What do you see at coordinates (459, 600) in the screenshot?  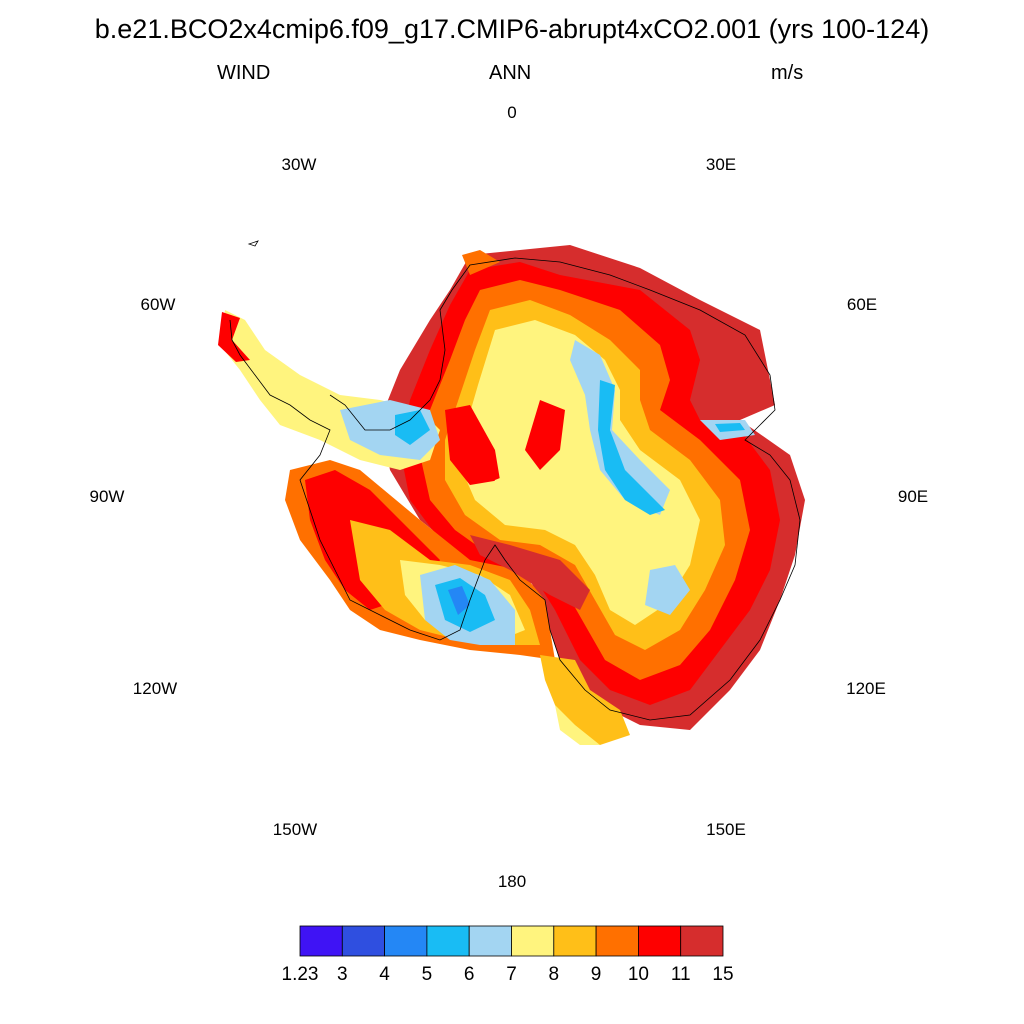 I see `wind-region-ross-blue-dark` at bounding box center [459, 600].